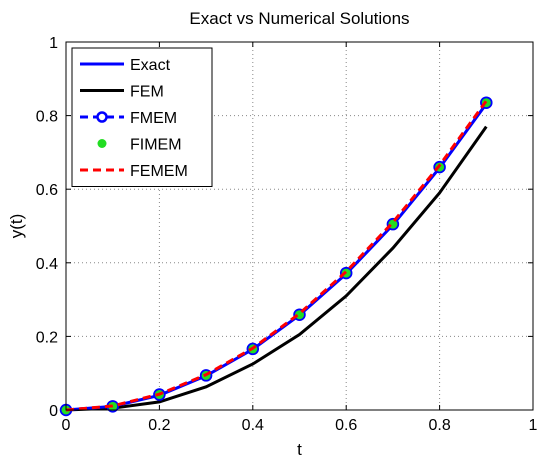 Image resolution: width=550 pixels, height=464 pixels. I want to click on x-tick-label: 0.8, so click(439, 425).